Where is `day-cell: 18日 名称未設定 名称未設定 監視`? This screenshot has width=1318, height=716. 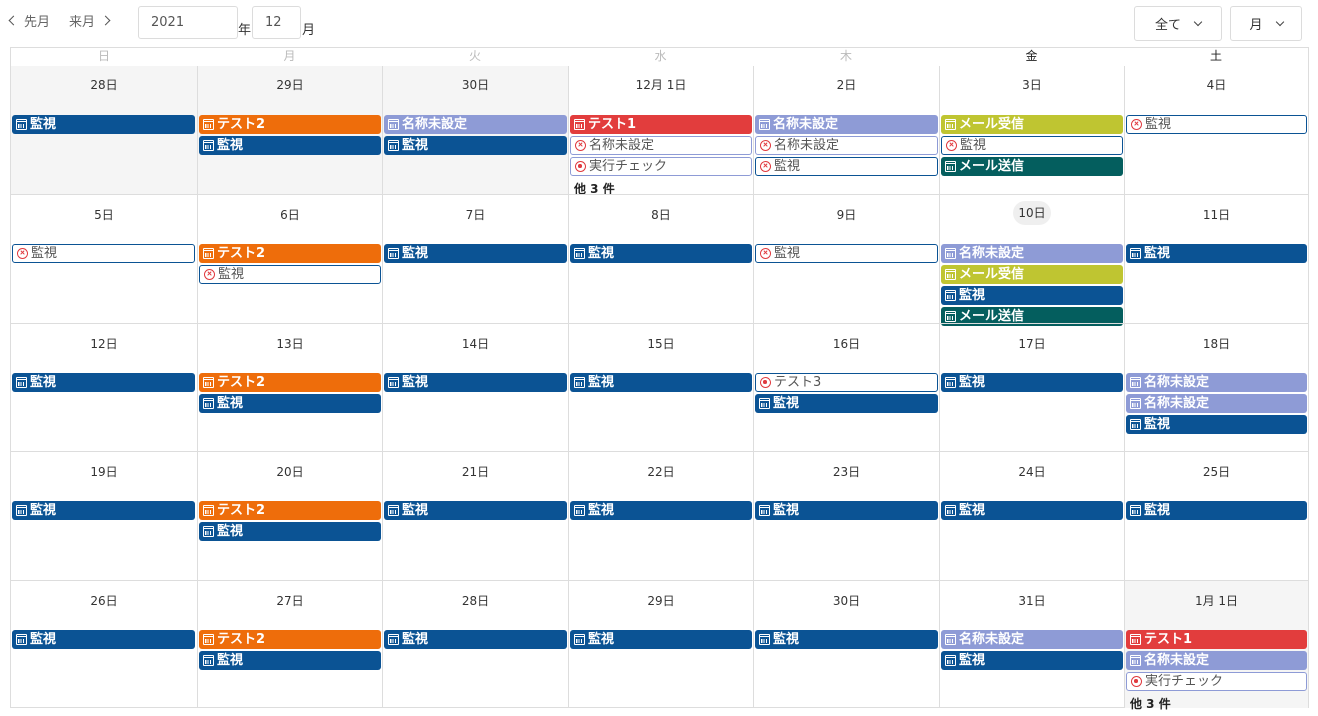
day-cell: 18日 名称未設定 名称未設定 監視 is located at coordinates (1216, 387).